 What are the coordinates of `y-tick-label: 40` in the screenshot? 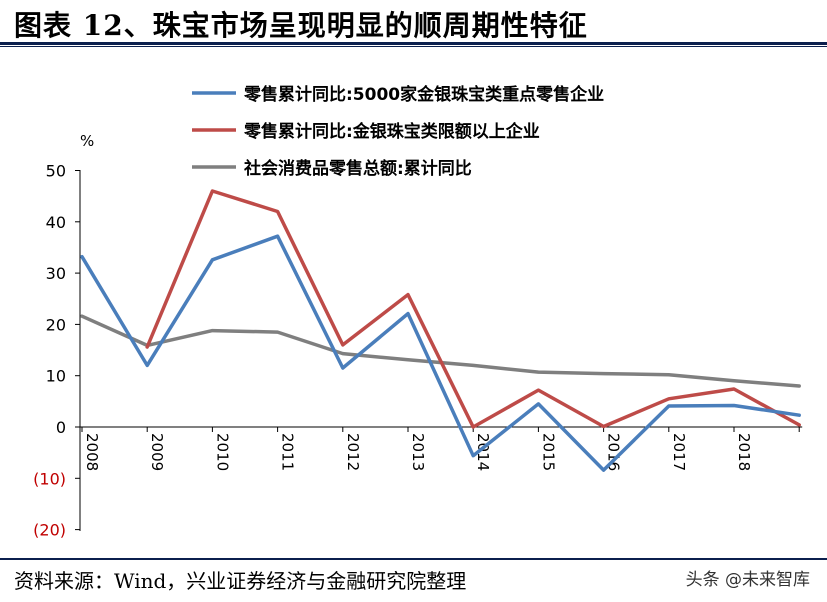 It's located at (56, 222).